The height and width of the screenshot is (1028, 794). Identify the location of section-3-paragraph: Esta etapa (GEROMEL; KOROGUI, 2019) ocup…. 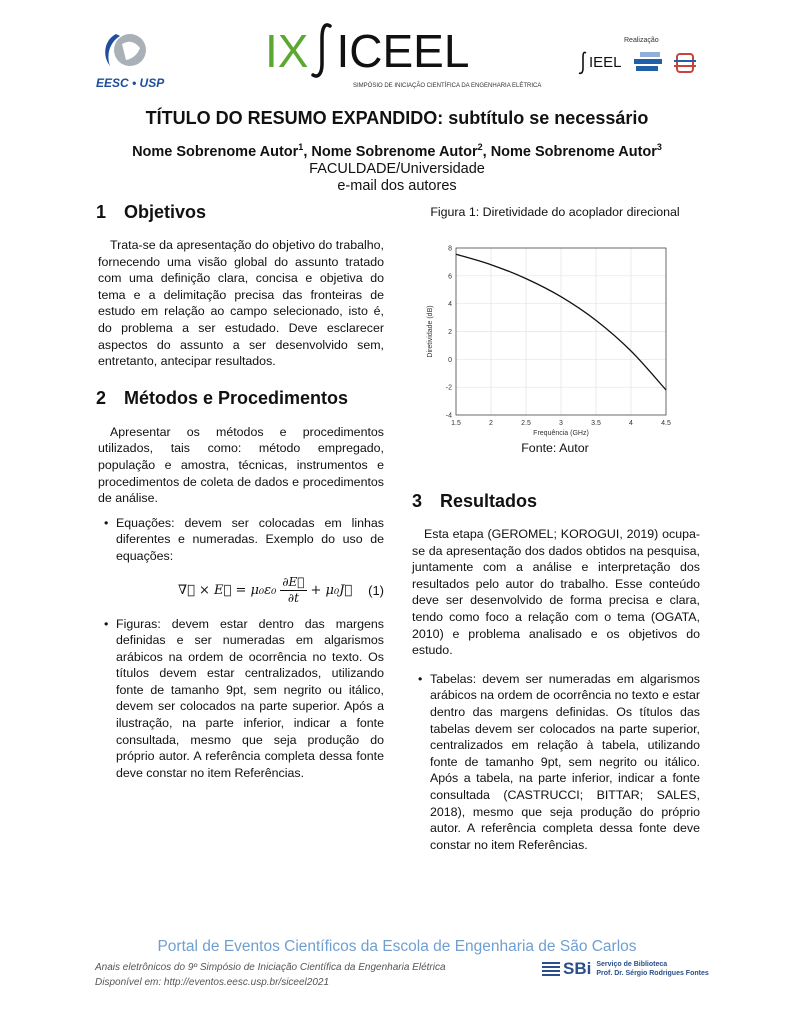
(556, 592).